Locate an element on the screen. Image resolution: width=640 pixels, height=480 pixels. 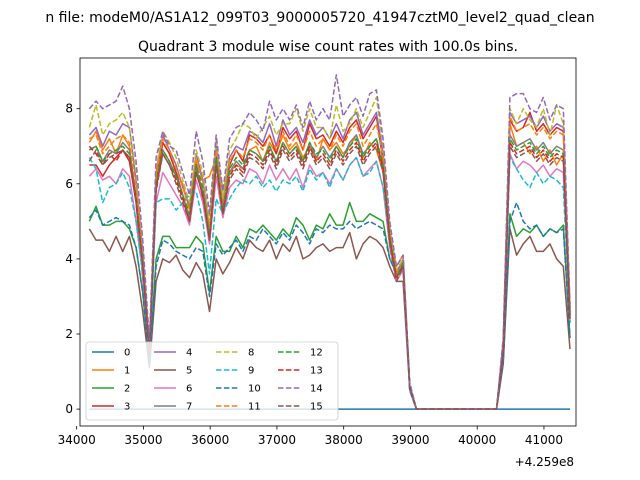
legend-label-1: 1 is located at coordinates (127, 371).